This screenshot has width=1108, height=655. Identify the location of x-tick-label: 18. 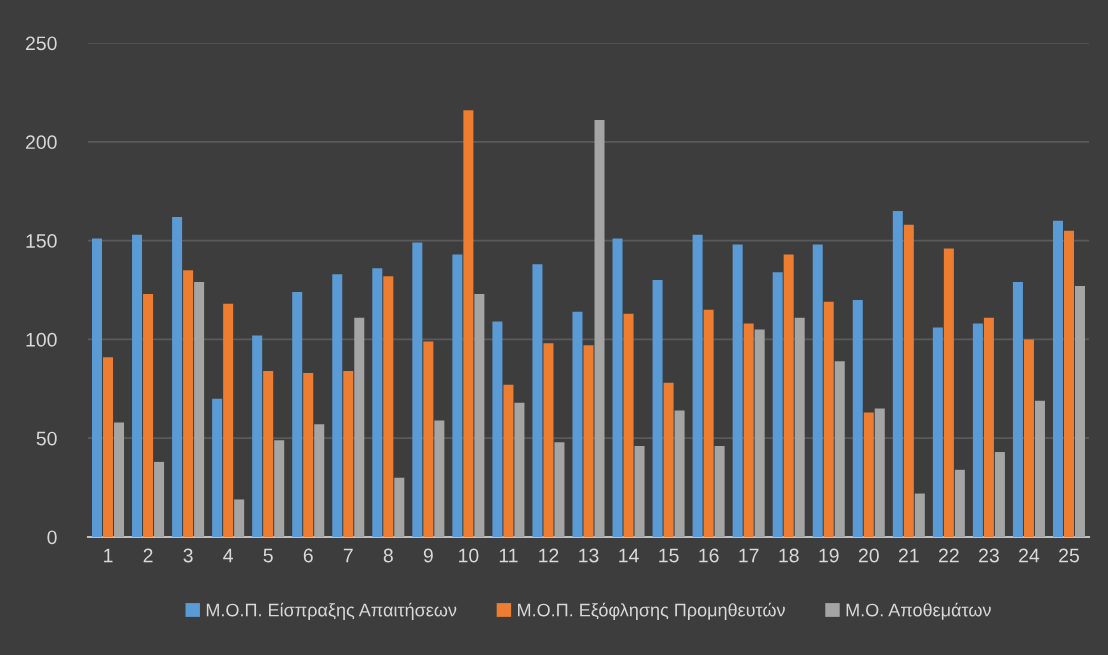
(789, 555).